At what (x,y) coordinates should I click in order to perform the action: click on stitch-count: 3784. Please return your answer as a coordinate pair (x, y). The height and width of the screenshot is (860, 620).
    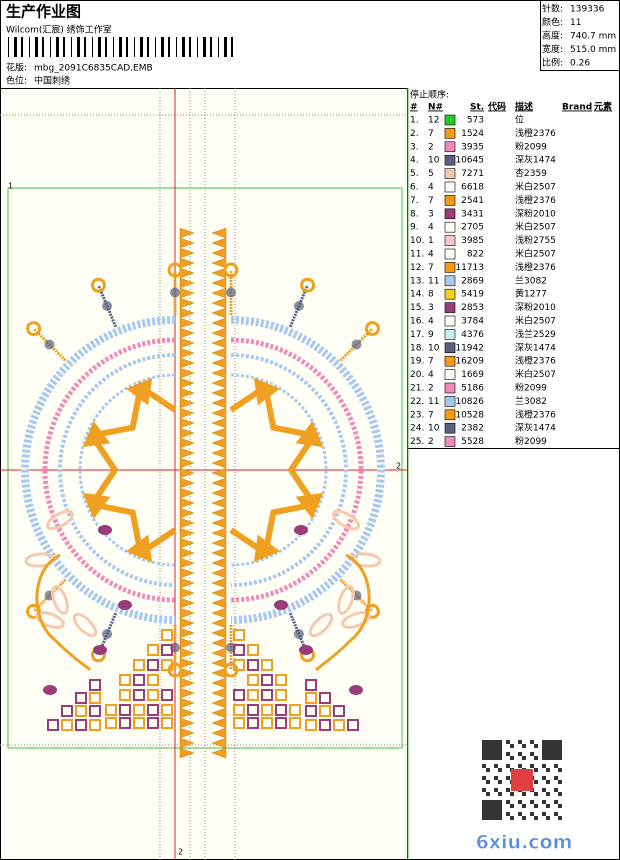
    Looking at the image, I should click on (472, 322).